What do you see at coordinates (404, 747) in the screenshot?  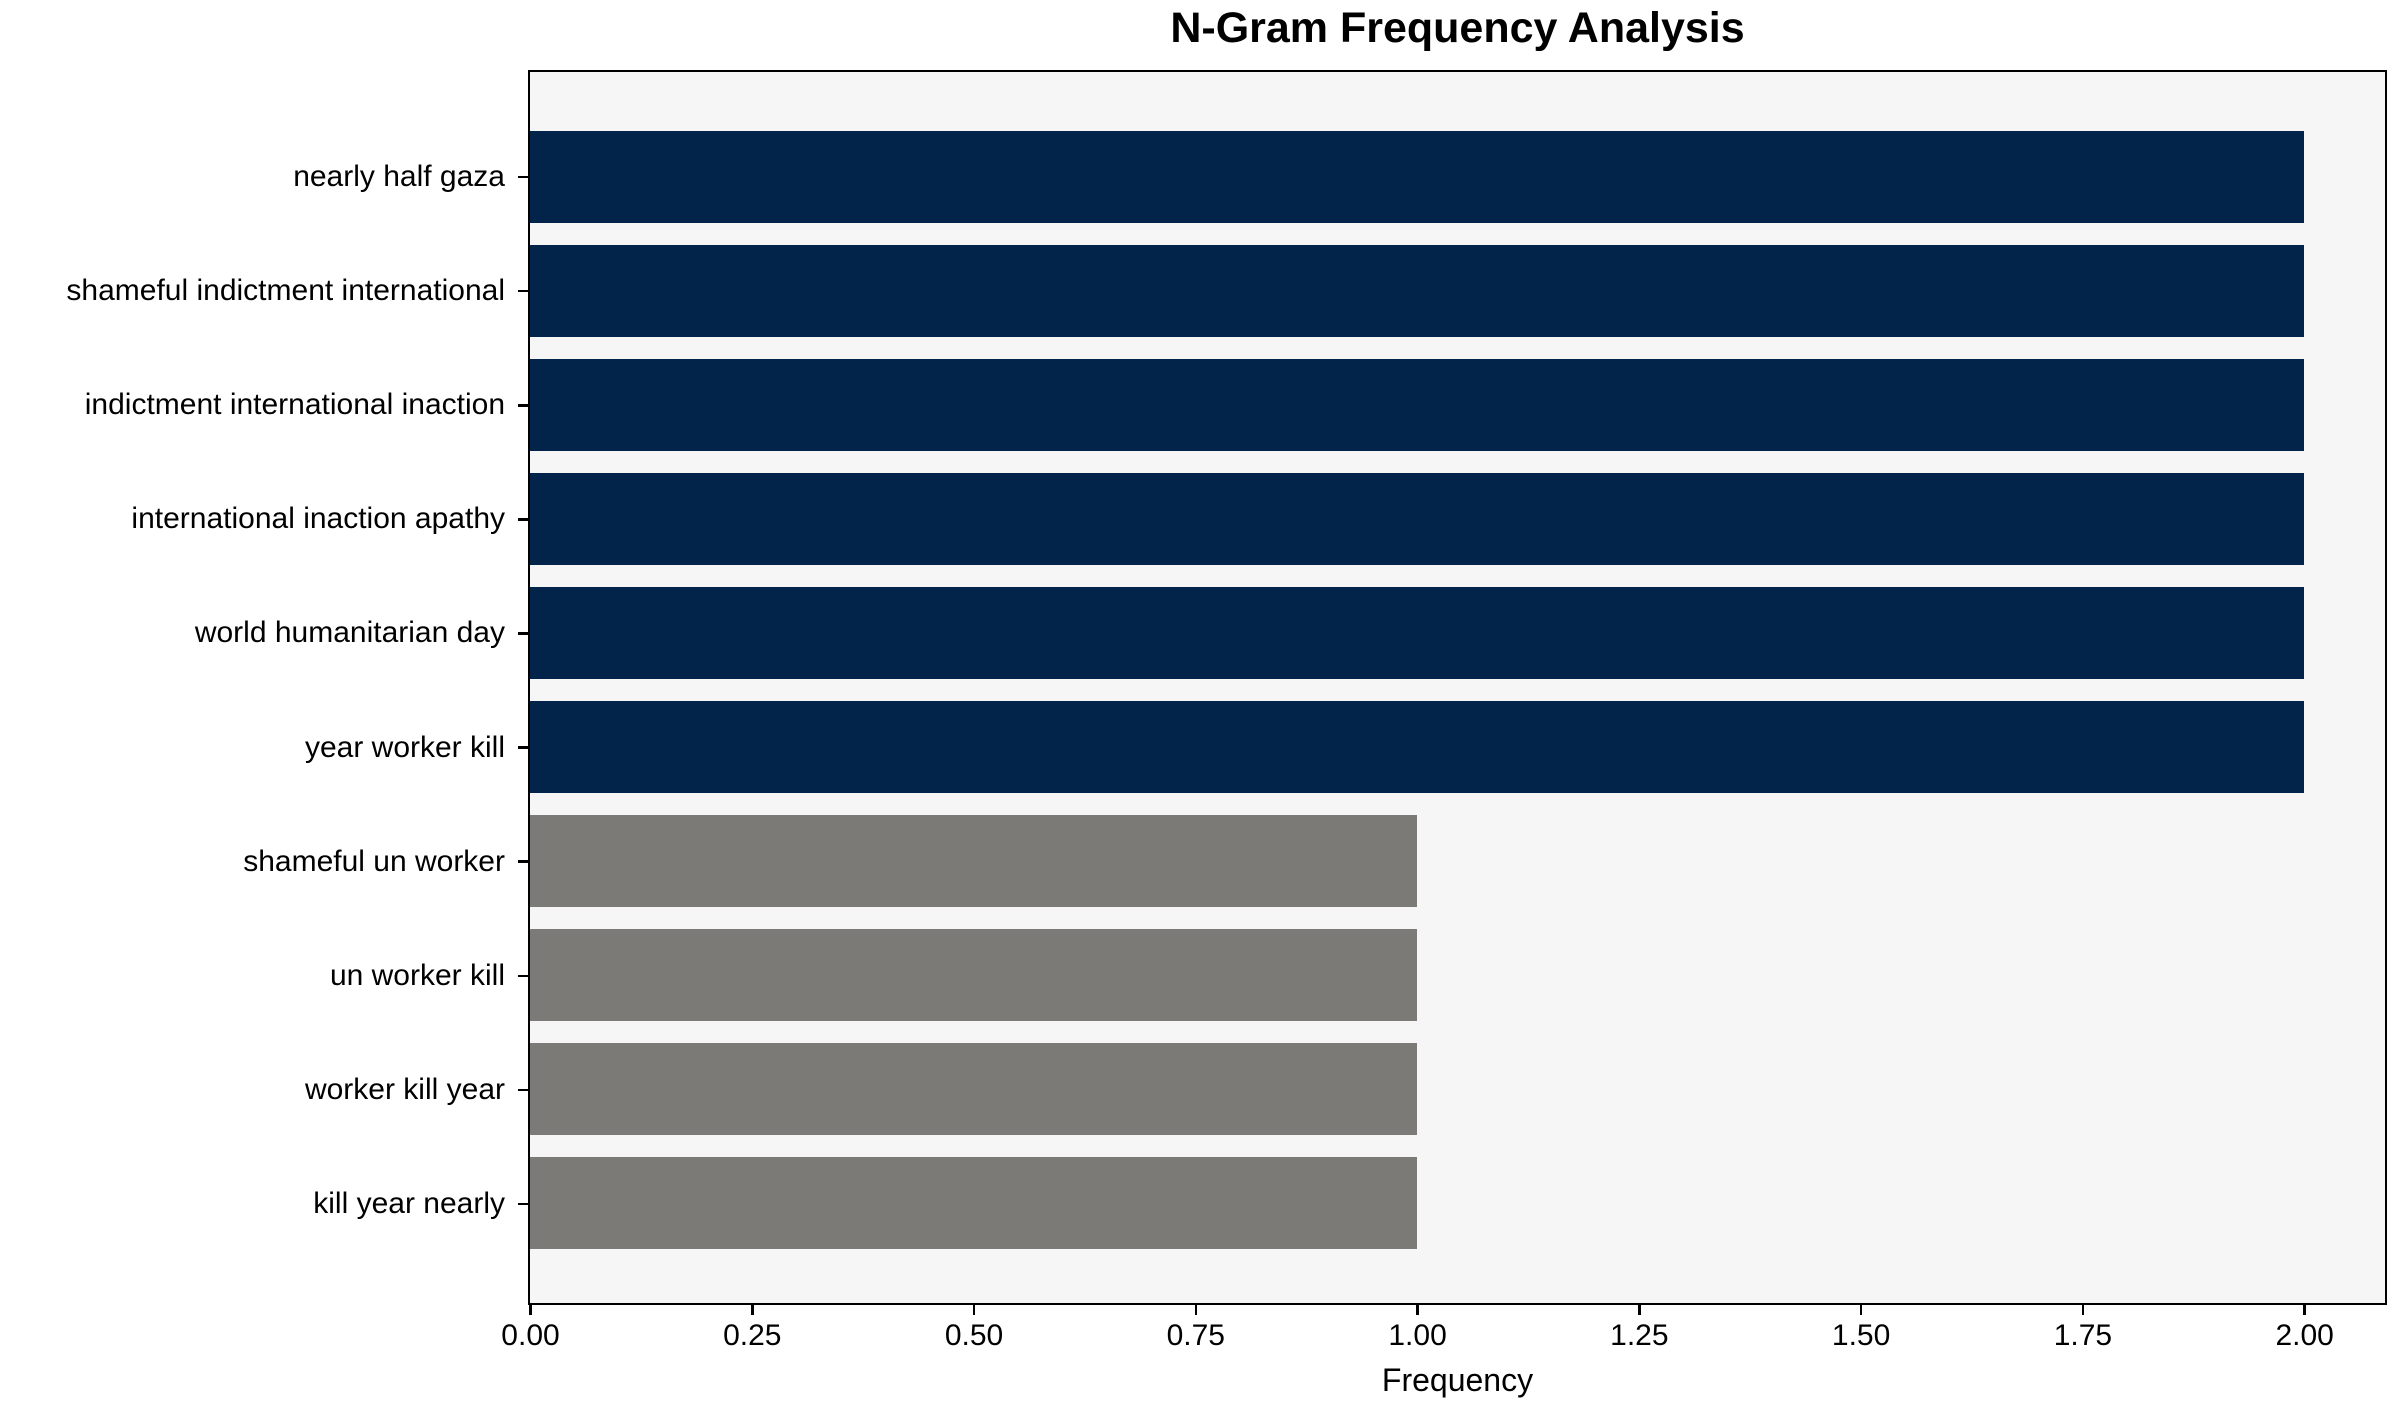 I see `y-tick-label: year worker kill` at bounding box center [404, 747].